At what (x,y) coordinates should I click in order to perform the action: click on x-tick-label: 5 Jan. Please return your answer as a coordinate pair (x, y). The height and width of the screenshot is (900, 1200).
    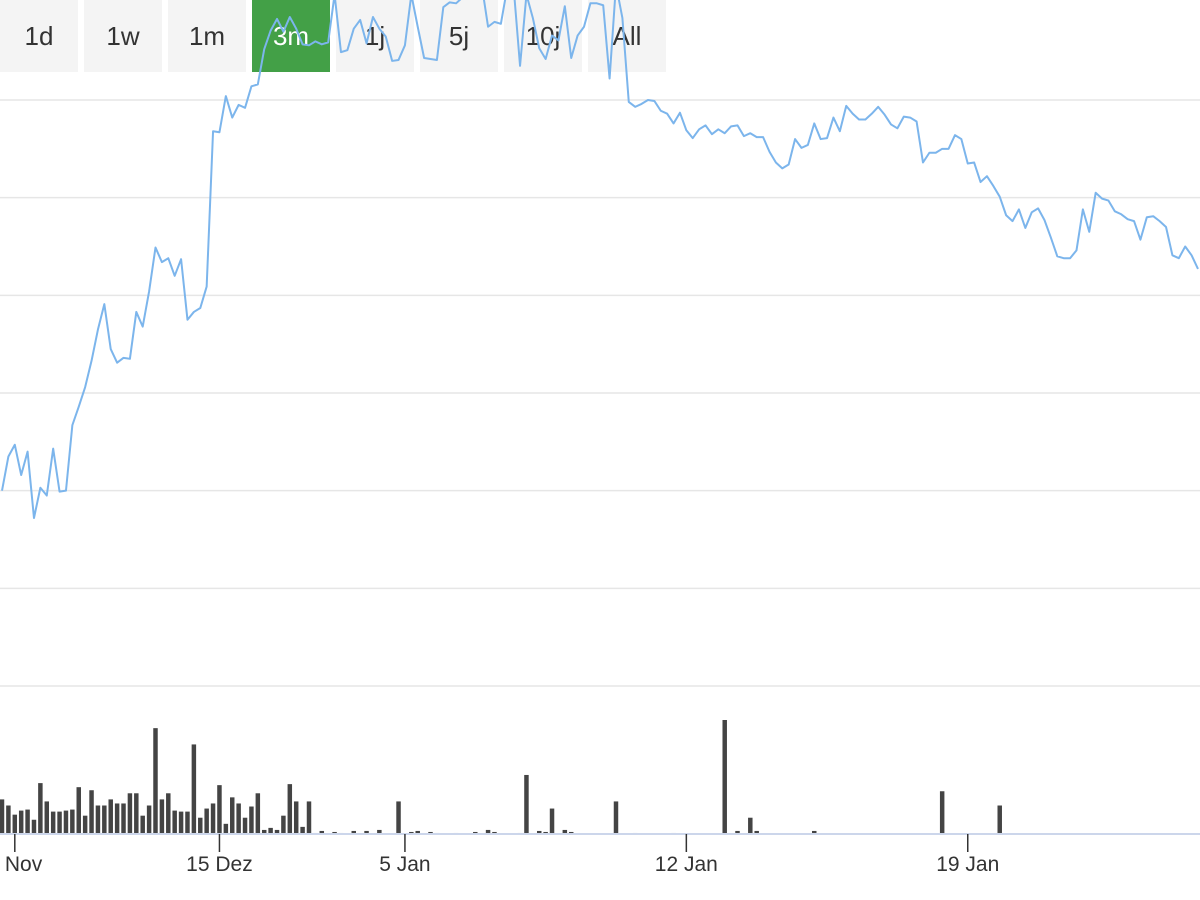
    Looking at the image, I should click on (404, 864).